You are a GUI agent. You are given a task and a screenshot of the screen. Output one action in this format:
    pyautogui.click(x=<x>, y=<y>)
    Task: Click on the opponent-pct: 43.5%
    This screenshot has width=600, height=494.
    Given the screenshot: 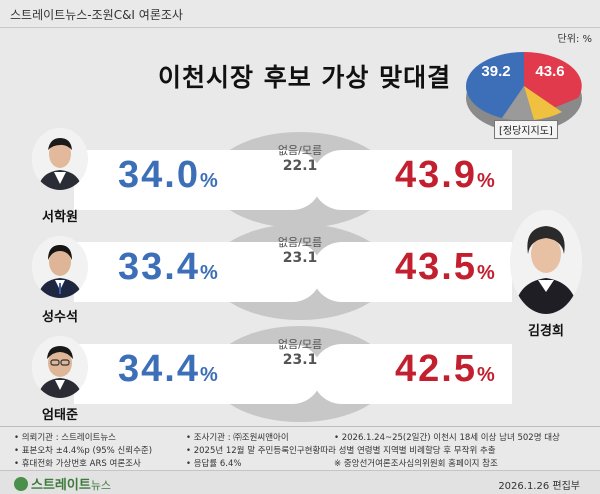 What is the action you would take?
    pyautogui.click(x=445, y=267)
    